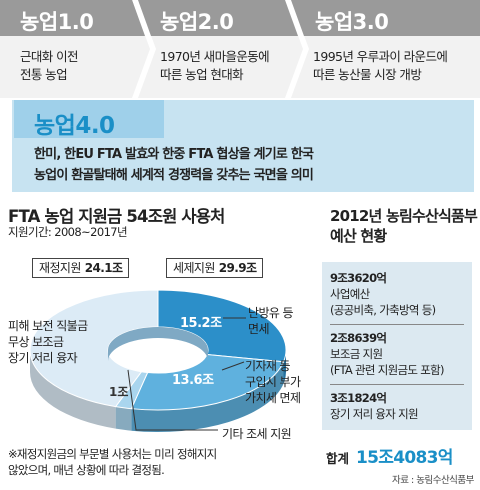  I want to click on budget-item: 9조3620억 사업예산 (공공비축, 가축방역 등), so click(399, 294).